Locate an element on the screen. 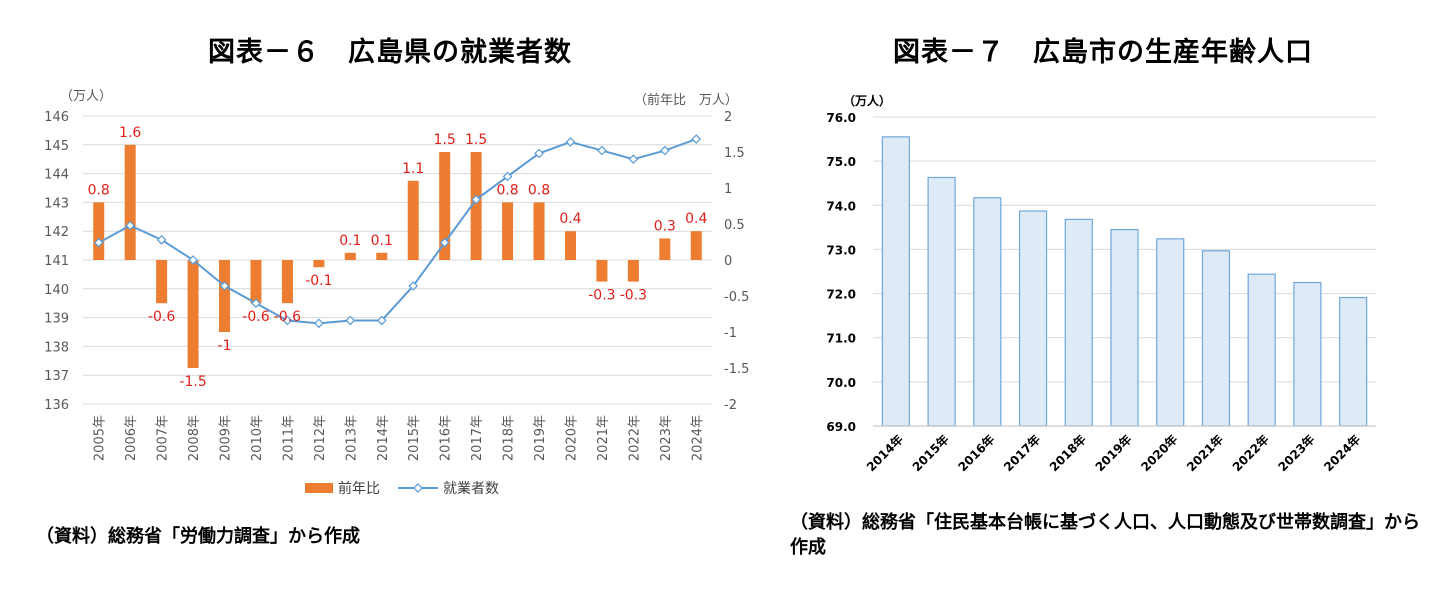  chart7-title: 図表－７ 広島市の生産年齢人口 is located at coordinates (1103, 52).